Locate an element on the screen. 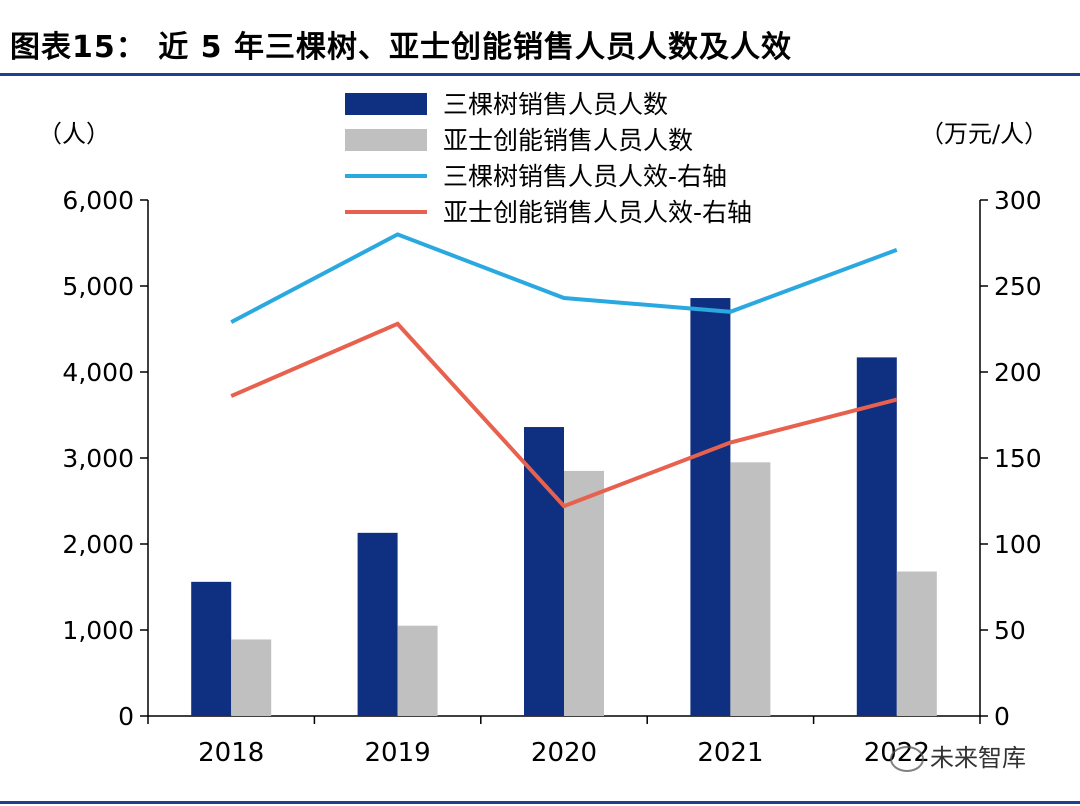 Image resolution: width=1080 pixels, height=806 pixels. wechat-icon is located at coordinates (907, 759).